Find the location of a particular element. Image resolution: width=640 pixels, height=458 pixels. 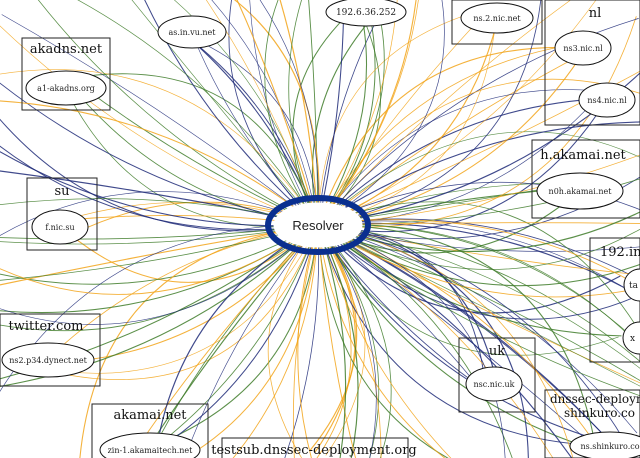

cluster-uk-box is located at coordinates (497, 375).